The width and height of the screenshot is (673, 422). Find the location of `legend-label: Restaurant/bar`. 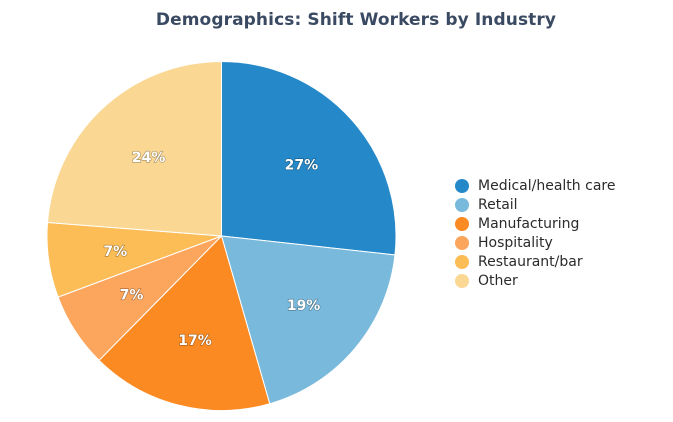

legend-label: Restaurant/bar is located at coordinates (530, 261).